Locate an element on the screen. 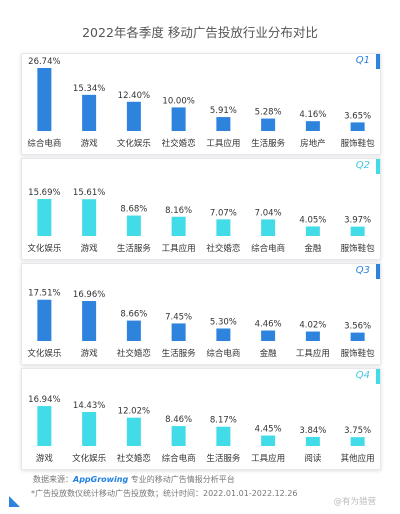  category-label-1: 游戏 is located at coordinates (45, 458).